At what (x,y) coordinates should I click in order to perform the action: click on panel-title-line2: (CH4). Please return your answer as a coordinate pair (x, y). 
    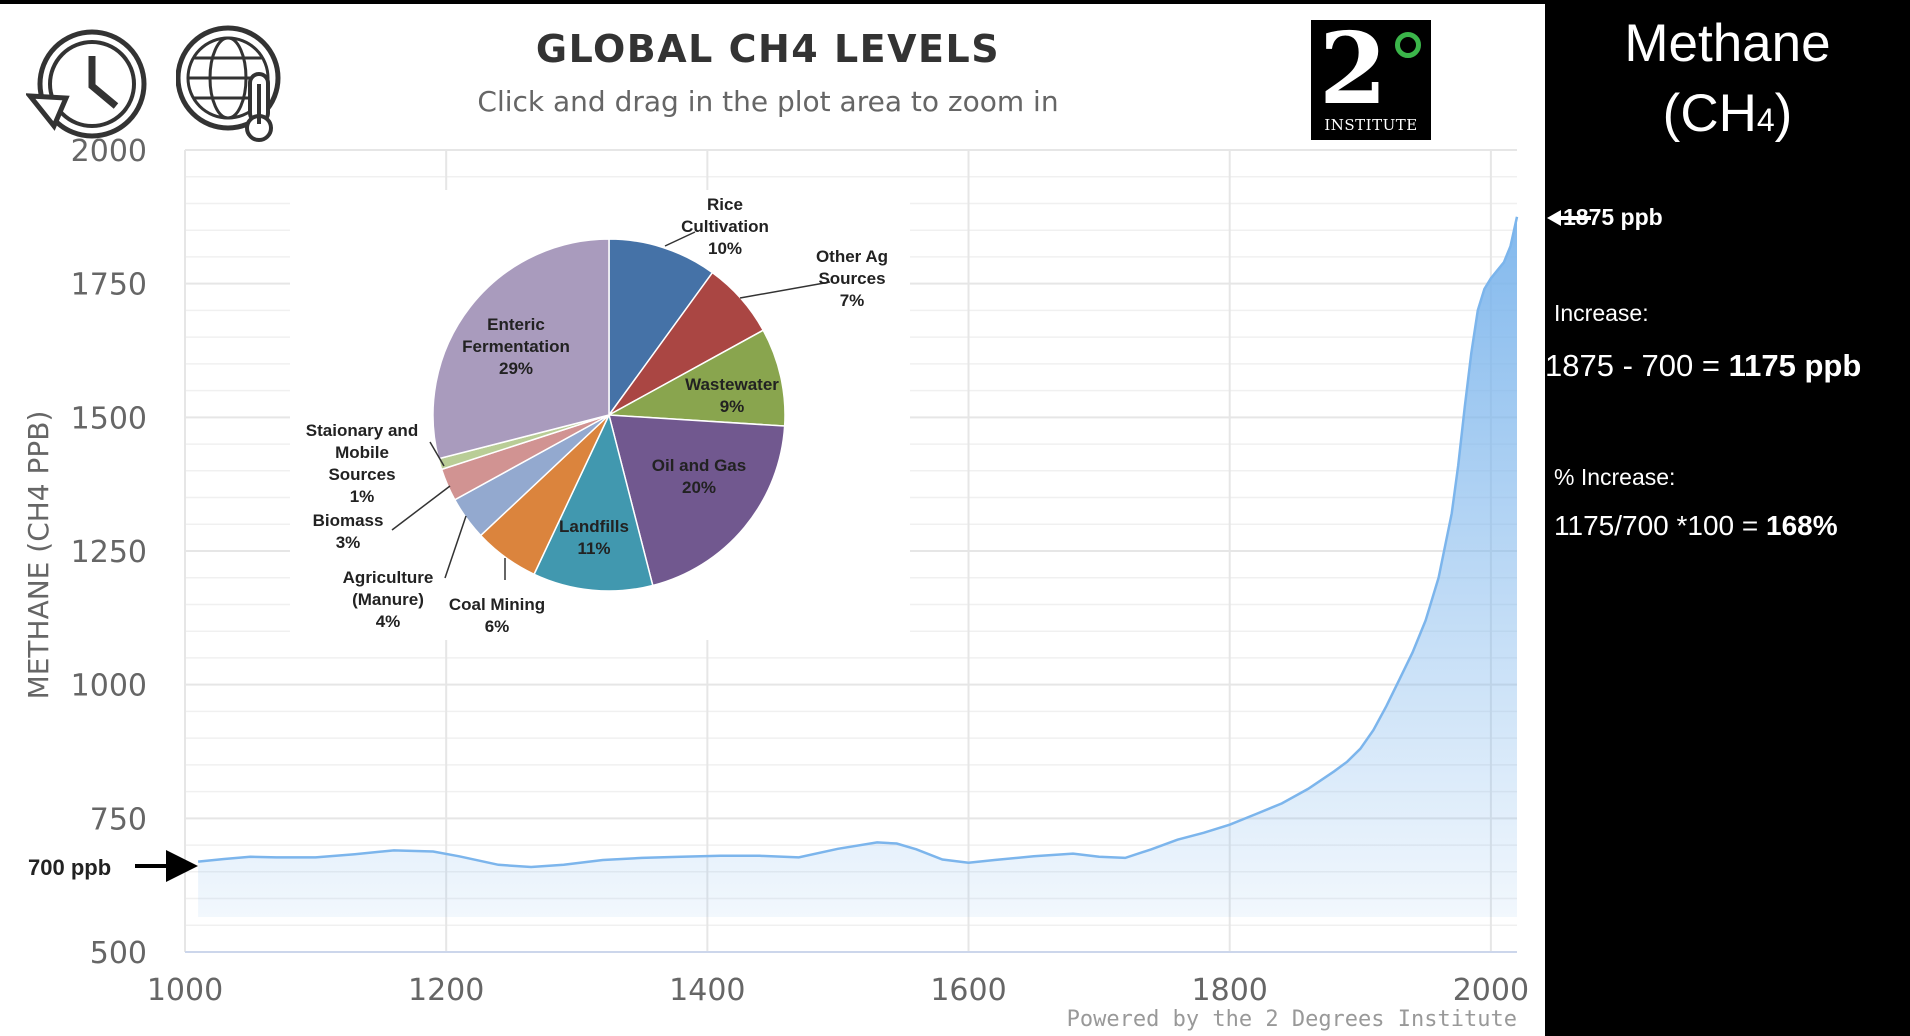
    Looking at the image, I should click on (1727, 117).